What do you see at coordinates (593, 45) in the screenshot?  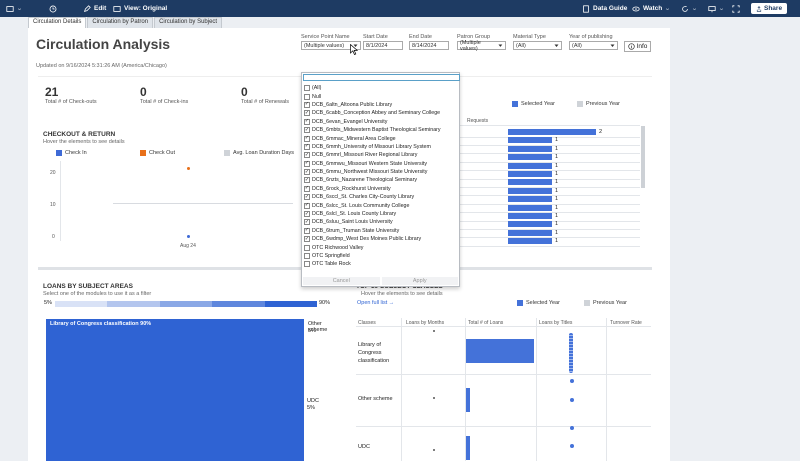 I see `year-publishing-select: (All)` at bounding box center [593, 45].